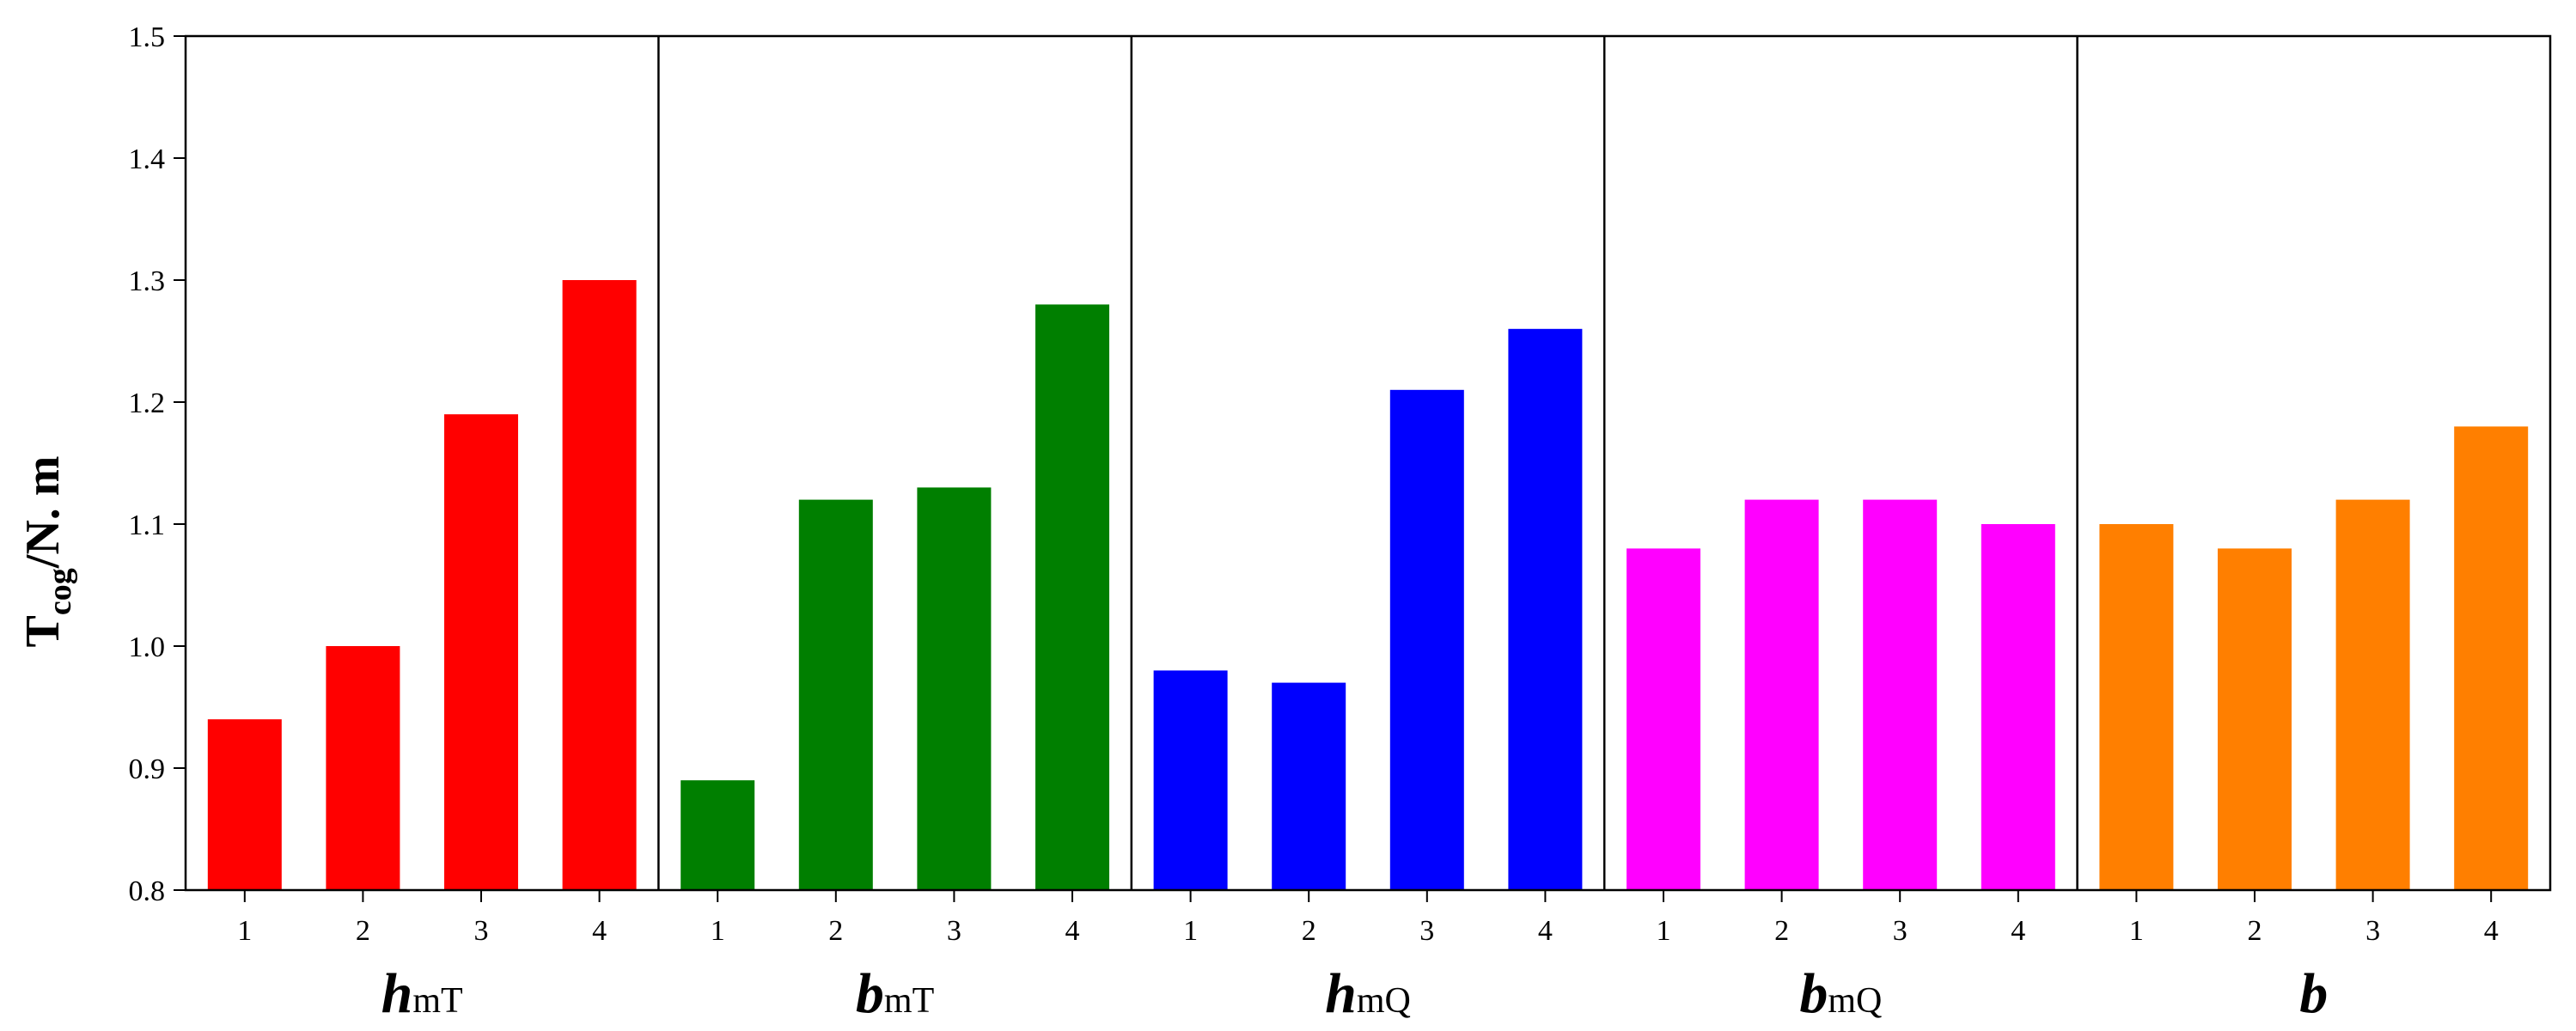  Describe the element at coordinates (147, 525) in the screenshot. I see `y-tick-label: 1.1` at that location.